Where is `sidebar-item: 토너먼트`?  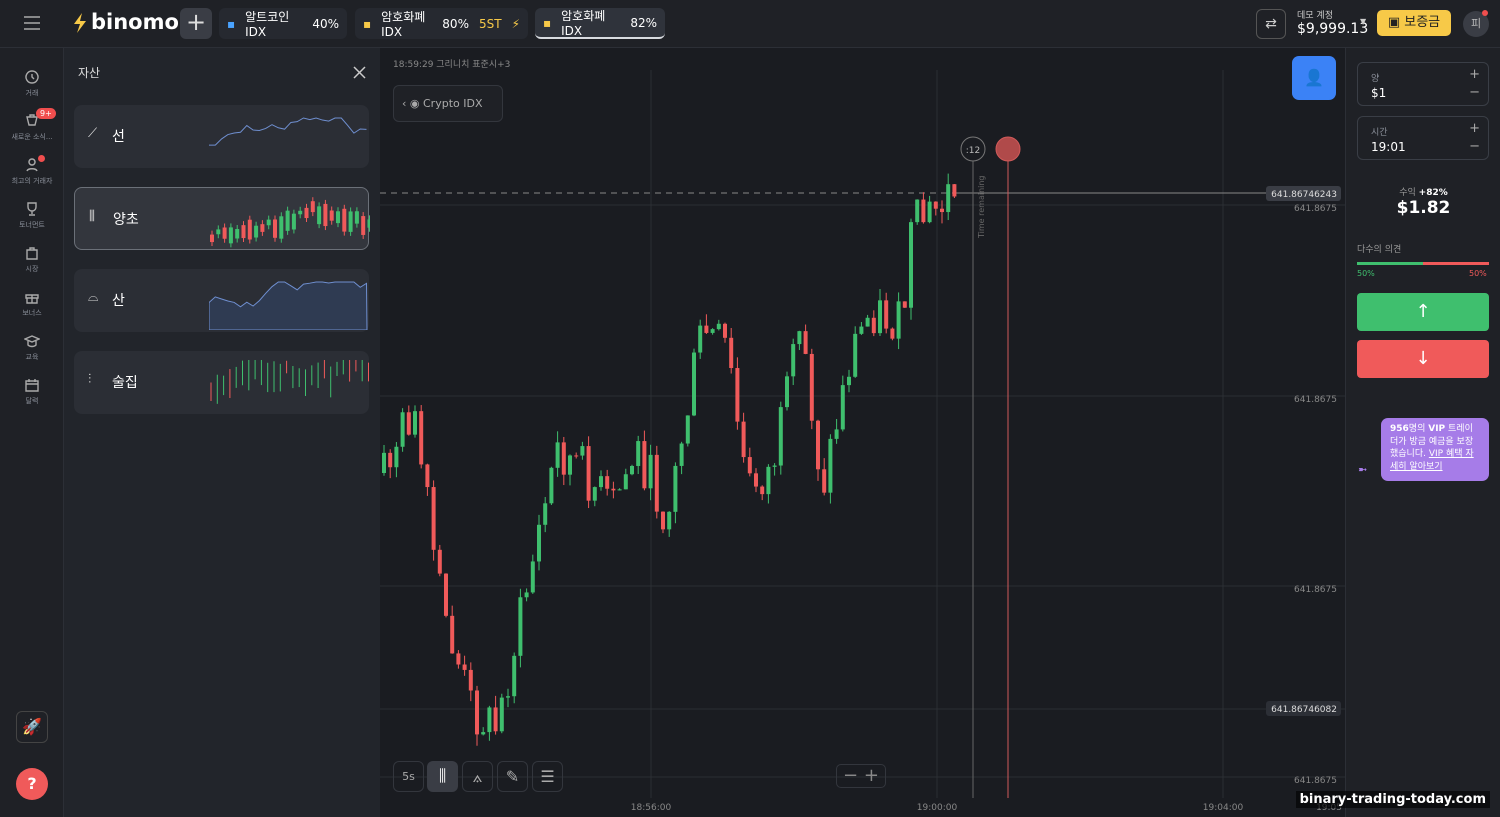 sidebar-item: 토너먼트 is located at coordinates (32, 215).